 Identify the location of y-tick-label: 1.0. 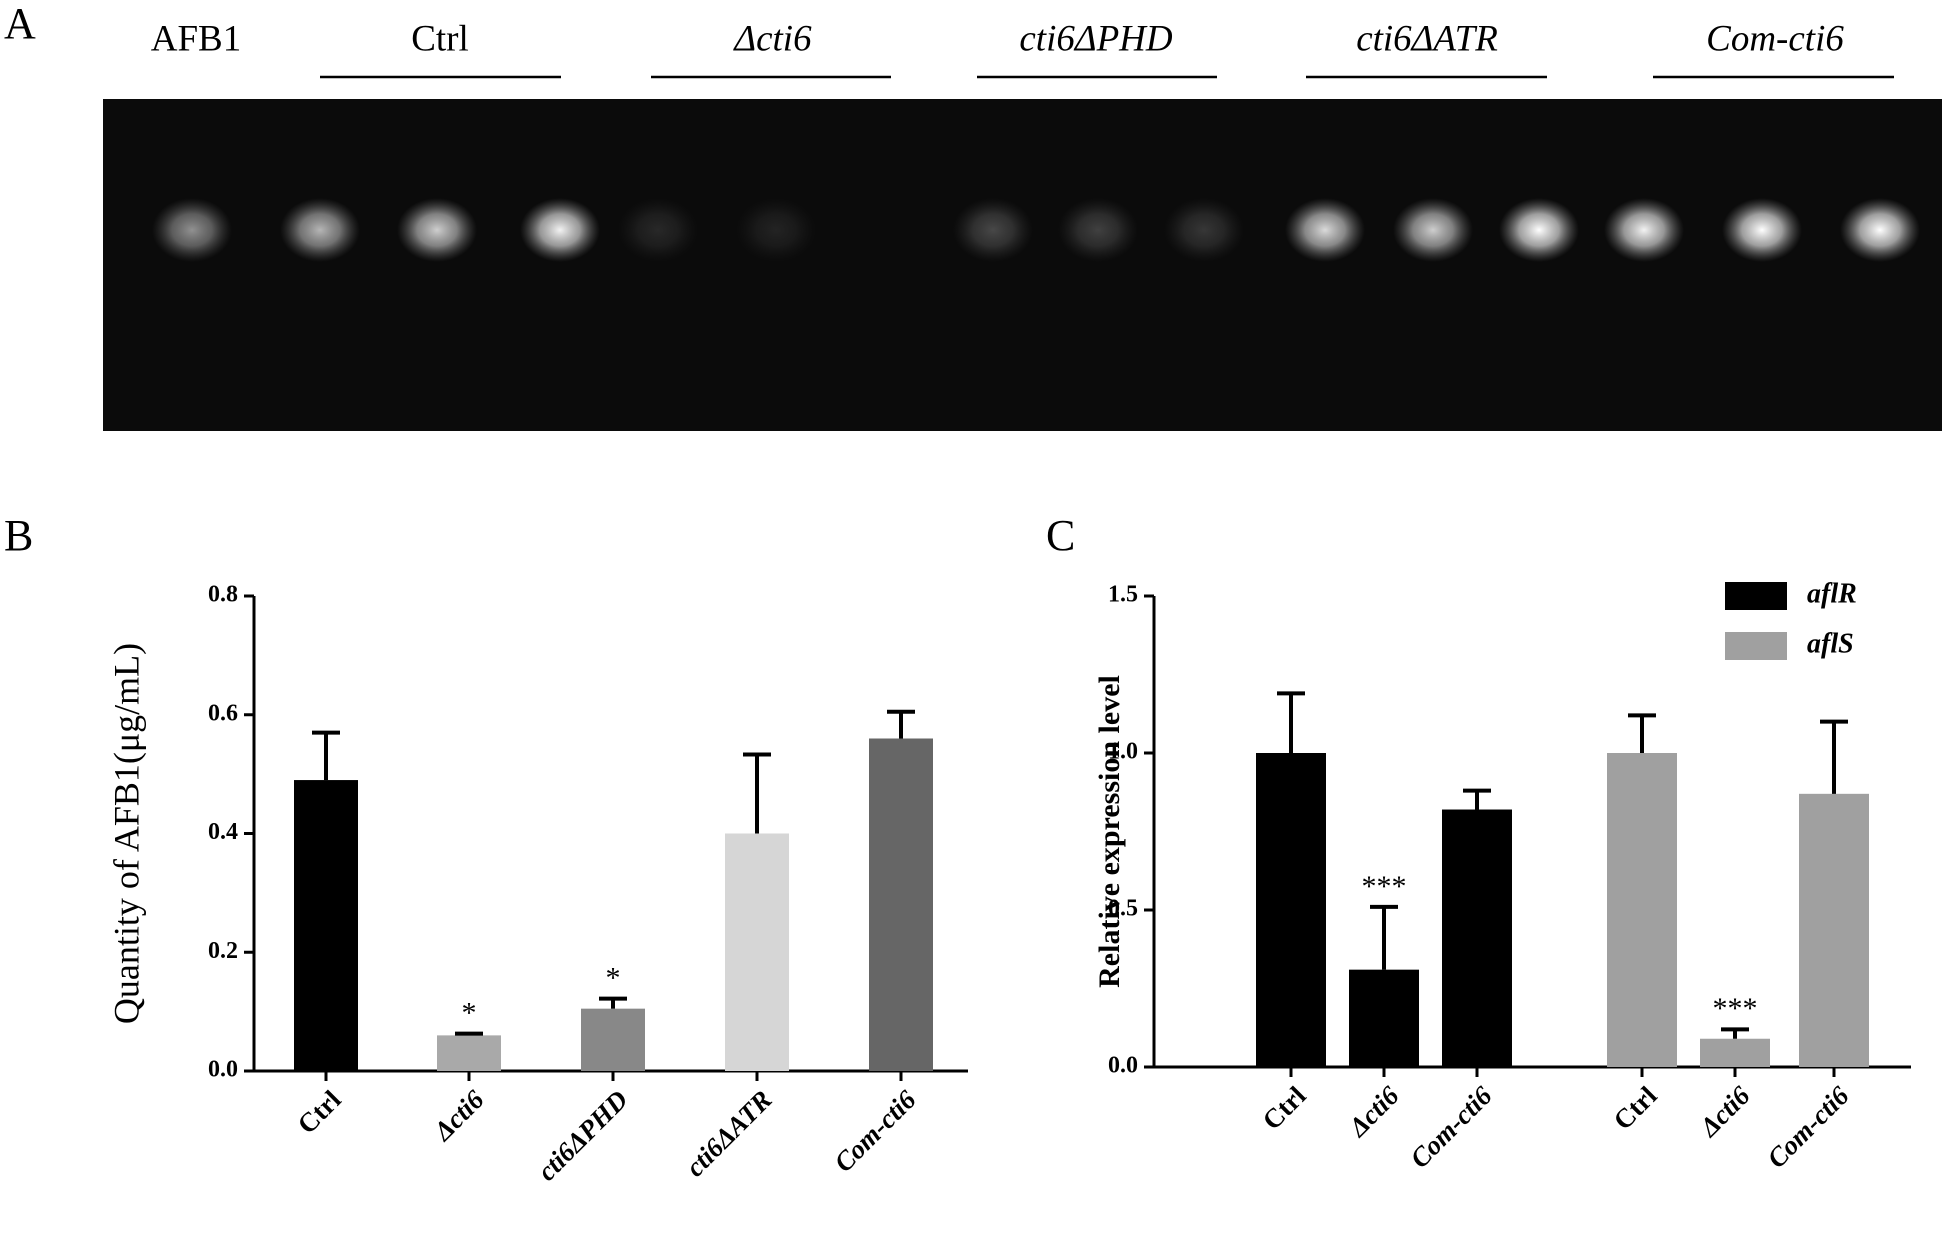
(1123, 752).